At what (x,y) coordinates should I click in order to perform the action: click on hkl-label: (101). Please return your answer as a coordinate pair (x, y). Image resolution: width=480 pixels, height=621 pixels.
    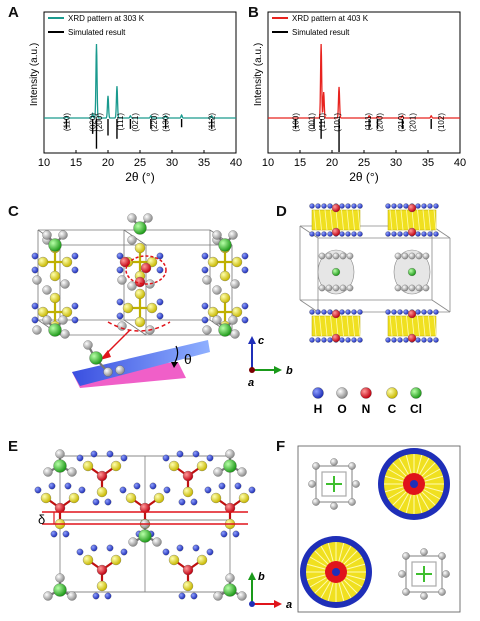
    Looking at the image, I should click on (337, 122).